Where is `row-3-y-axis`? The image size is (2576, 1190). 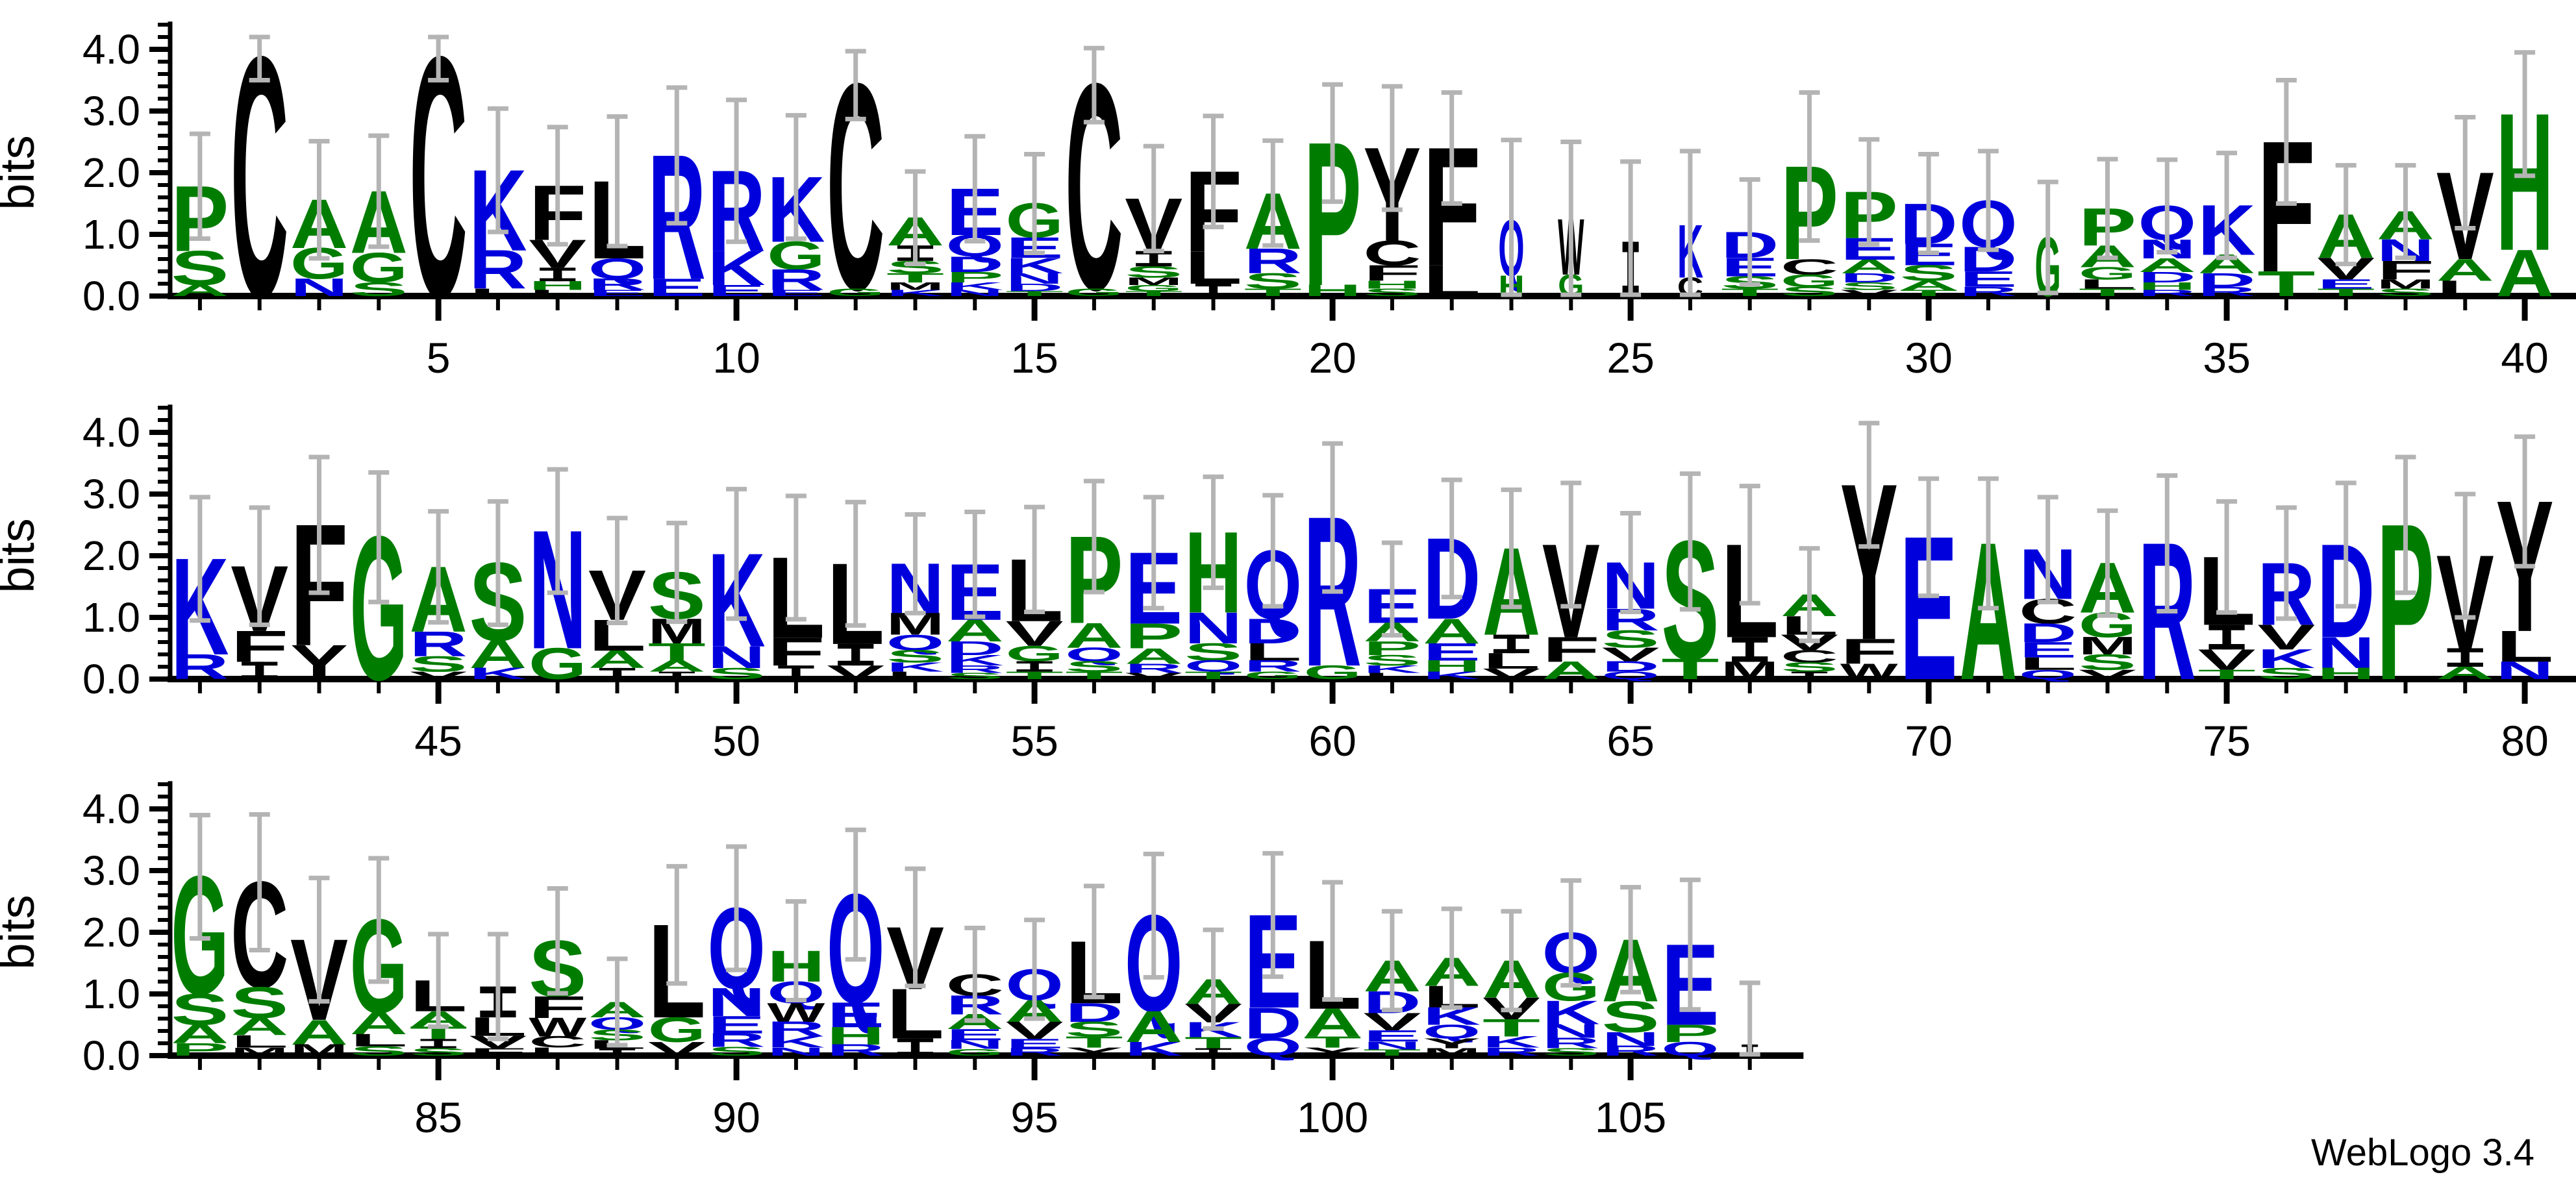
row-3-y-axis is located at coordinates (161, 920).